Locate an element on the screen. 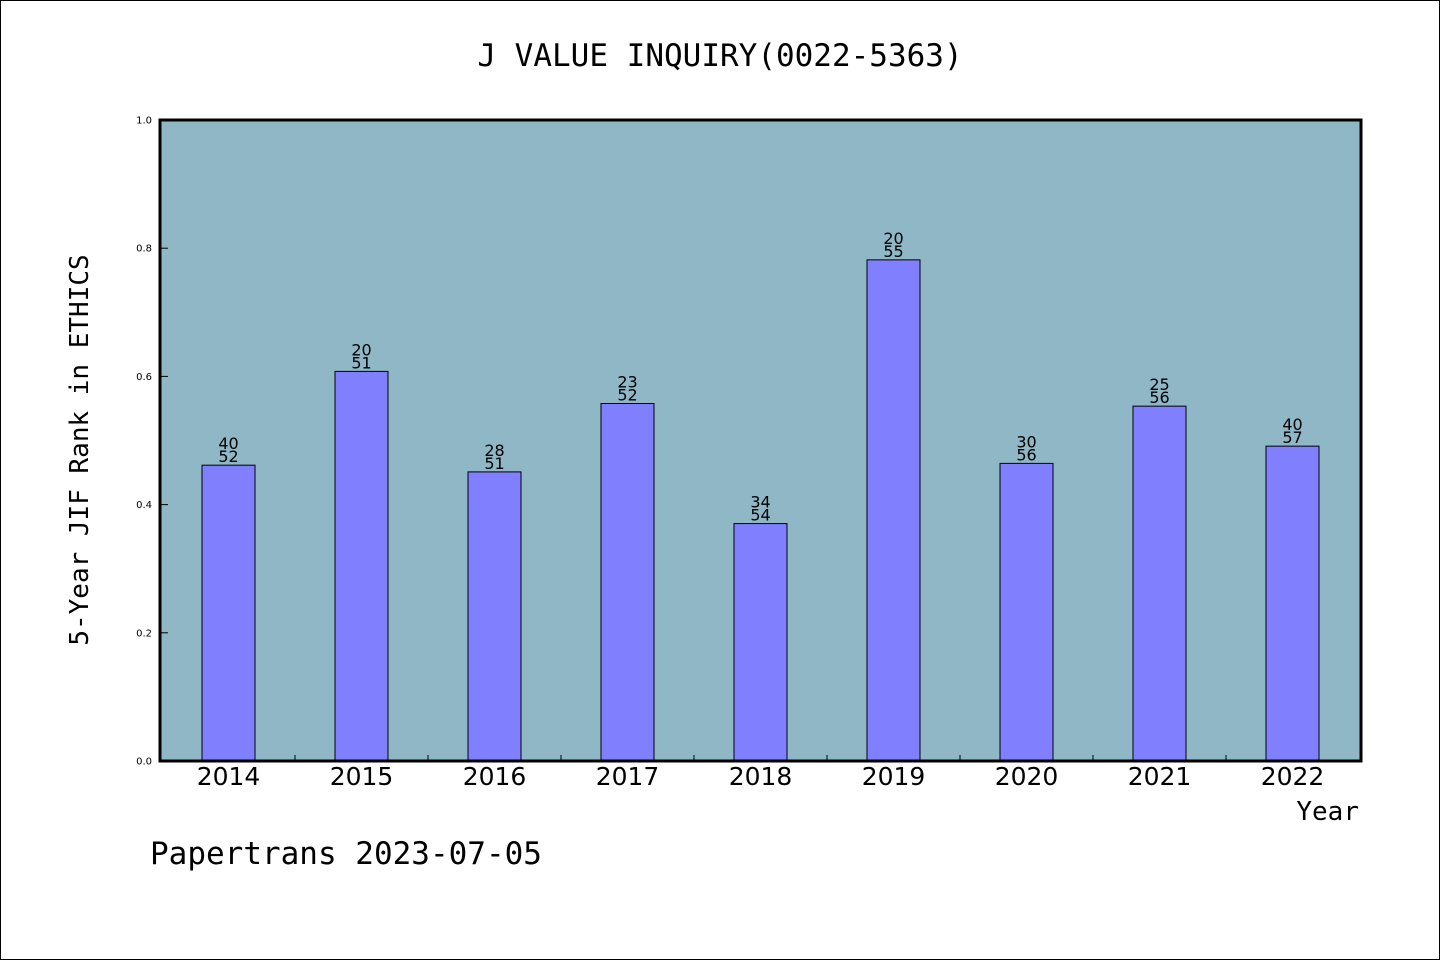  bar-label-top-2020: 30 is located at coordinates (1026, 441).